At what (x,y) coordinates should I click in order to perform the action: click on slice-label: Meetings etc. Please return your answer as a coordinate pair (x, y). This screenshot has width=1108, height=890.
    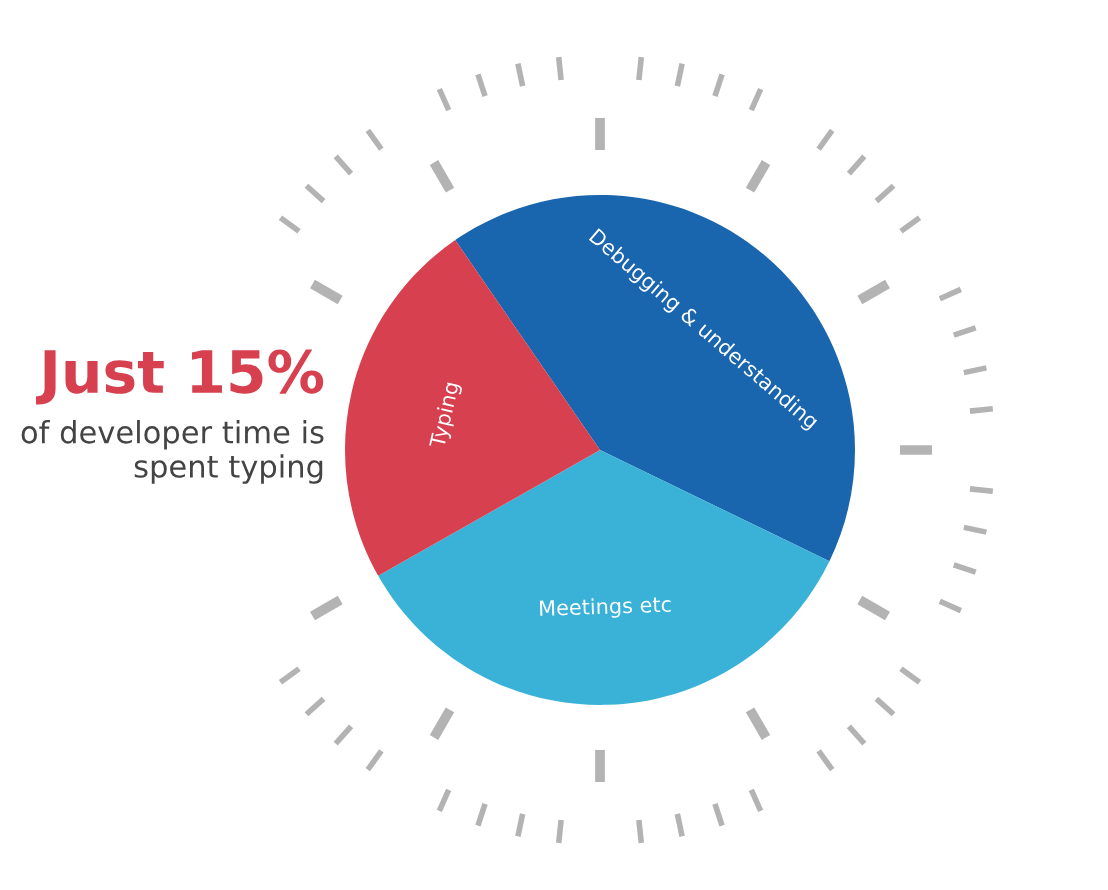
    Looking at the image, I should click on (605, 608).